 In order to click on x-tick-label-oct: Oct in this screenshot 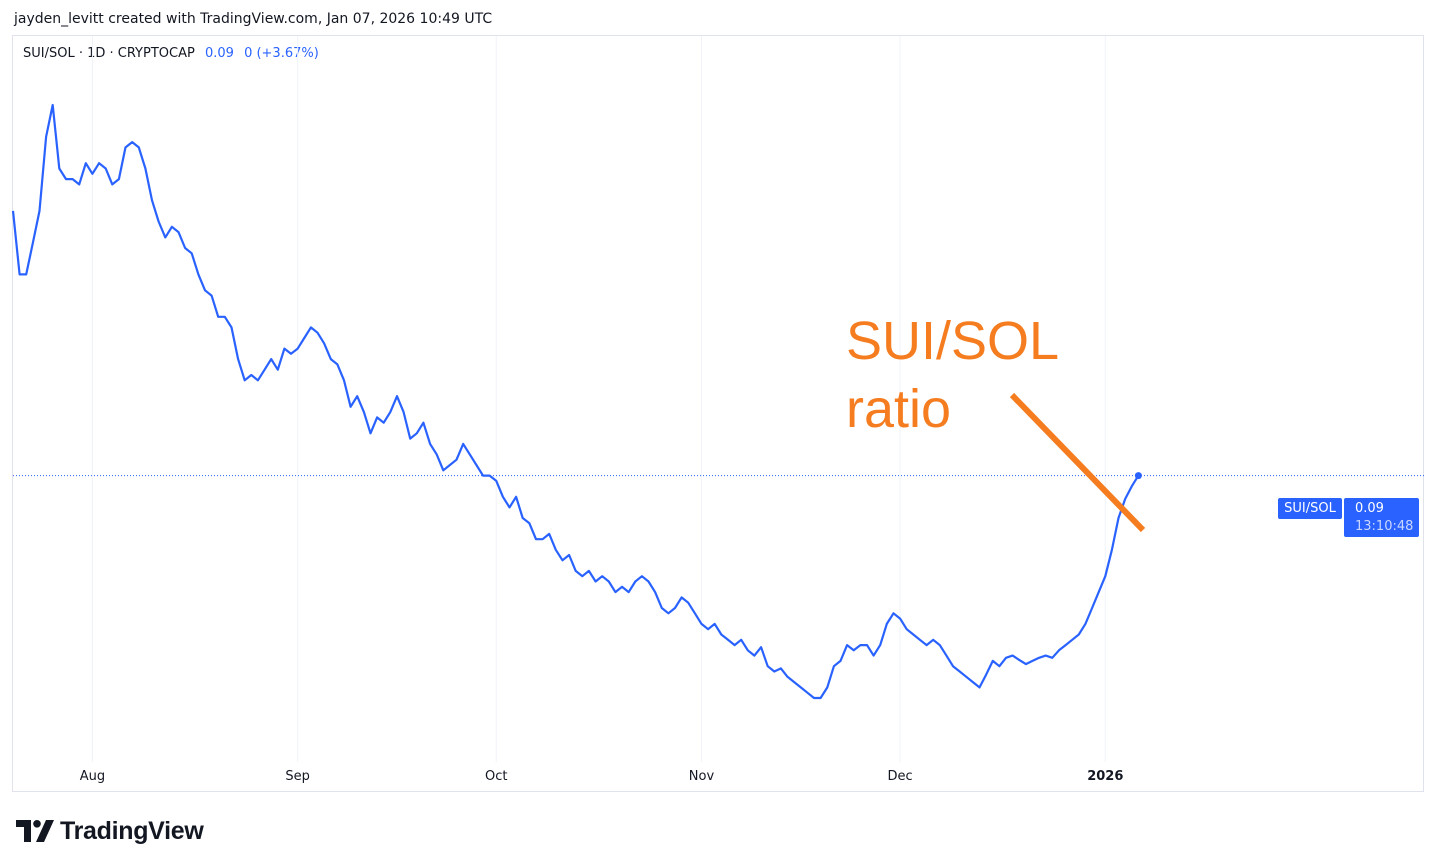, I will do `click(496, 776)`.